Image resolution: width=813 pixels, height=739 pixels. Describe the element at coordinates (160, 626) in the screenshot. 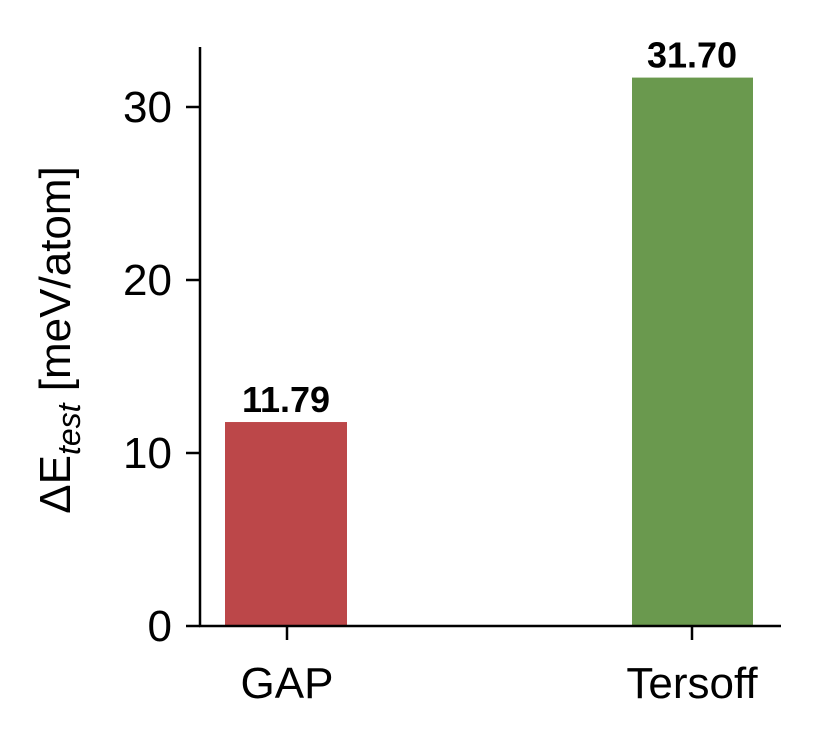

I see `y-tick-label-0: 0` at that location.